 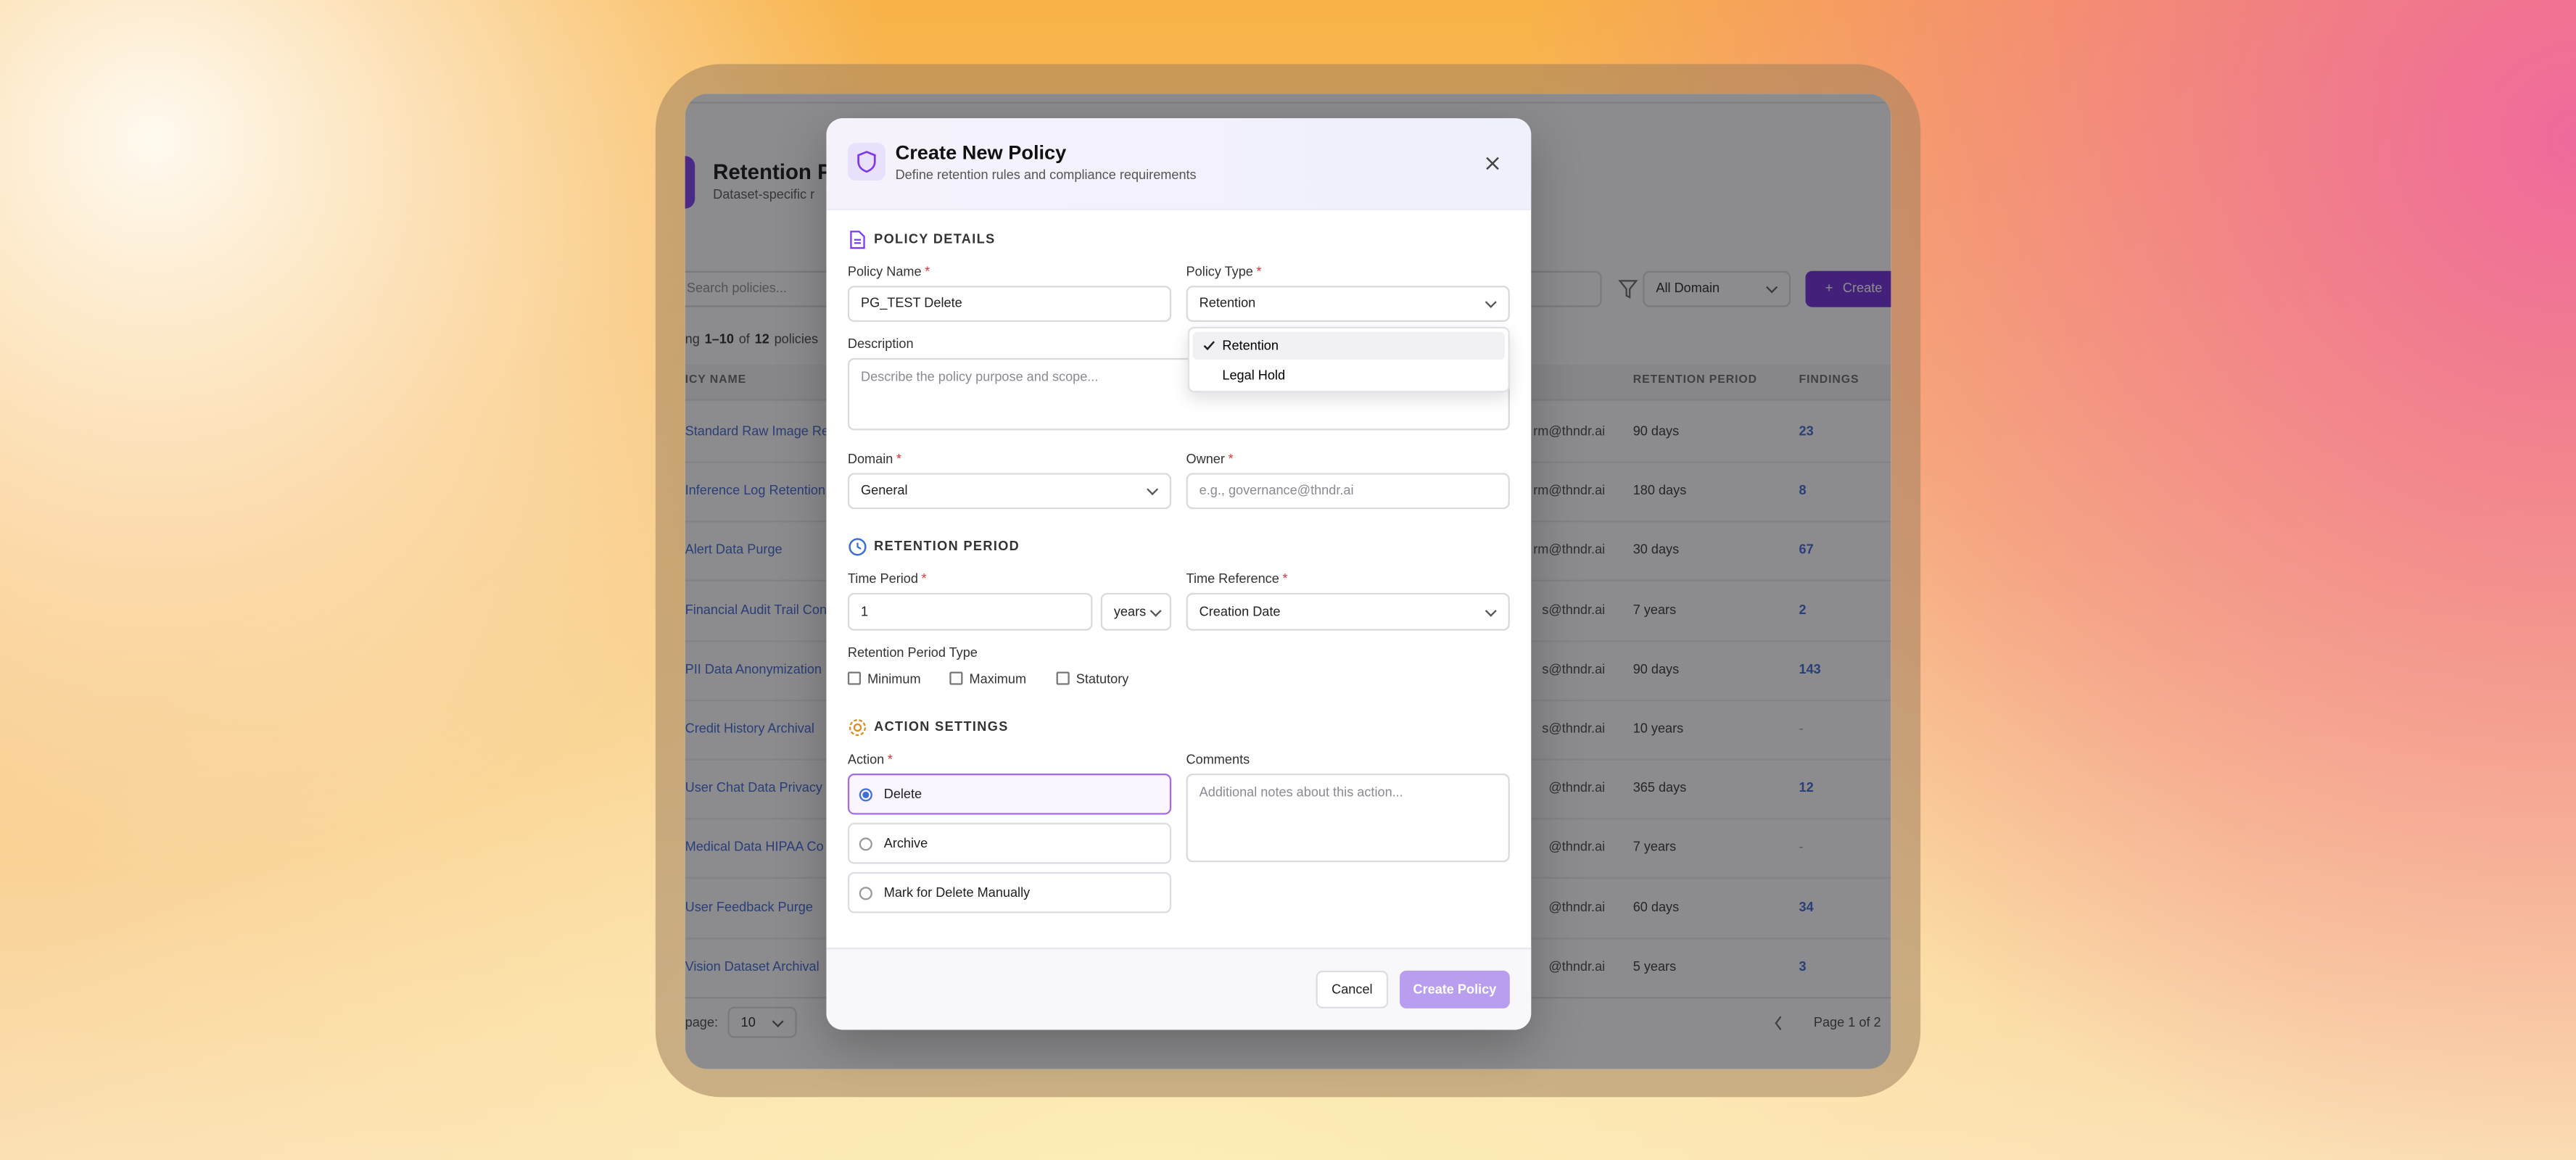 What do you see at coordinates (1349, 345) in the screenshot?
I see `dropdown-option: Retention` at bounding box center [1349, 345].